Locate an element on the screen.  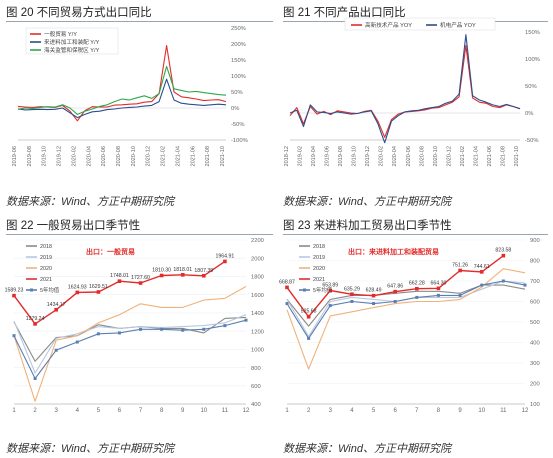
data-label: 1748.01 is located at coordinates (119, 276).